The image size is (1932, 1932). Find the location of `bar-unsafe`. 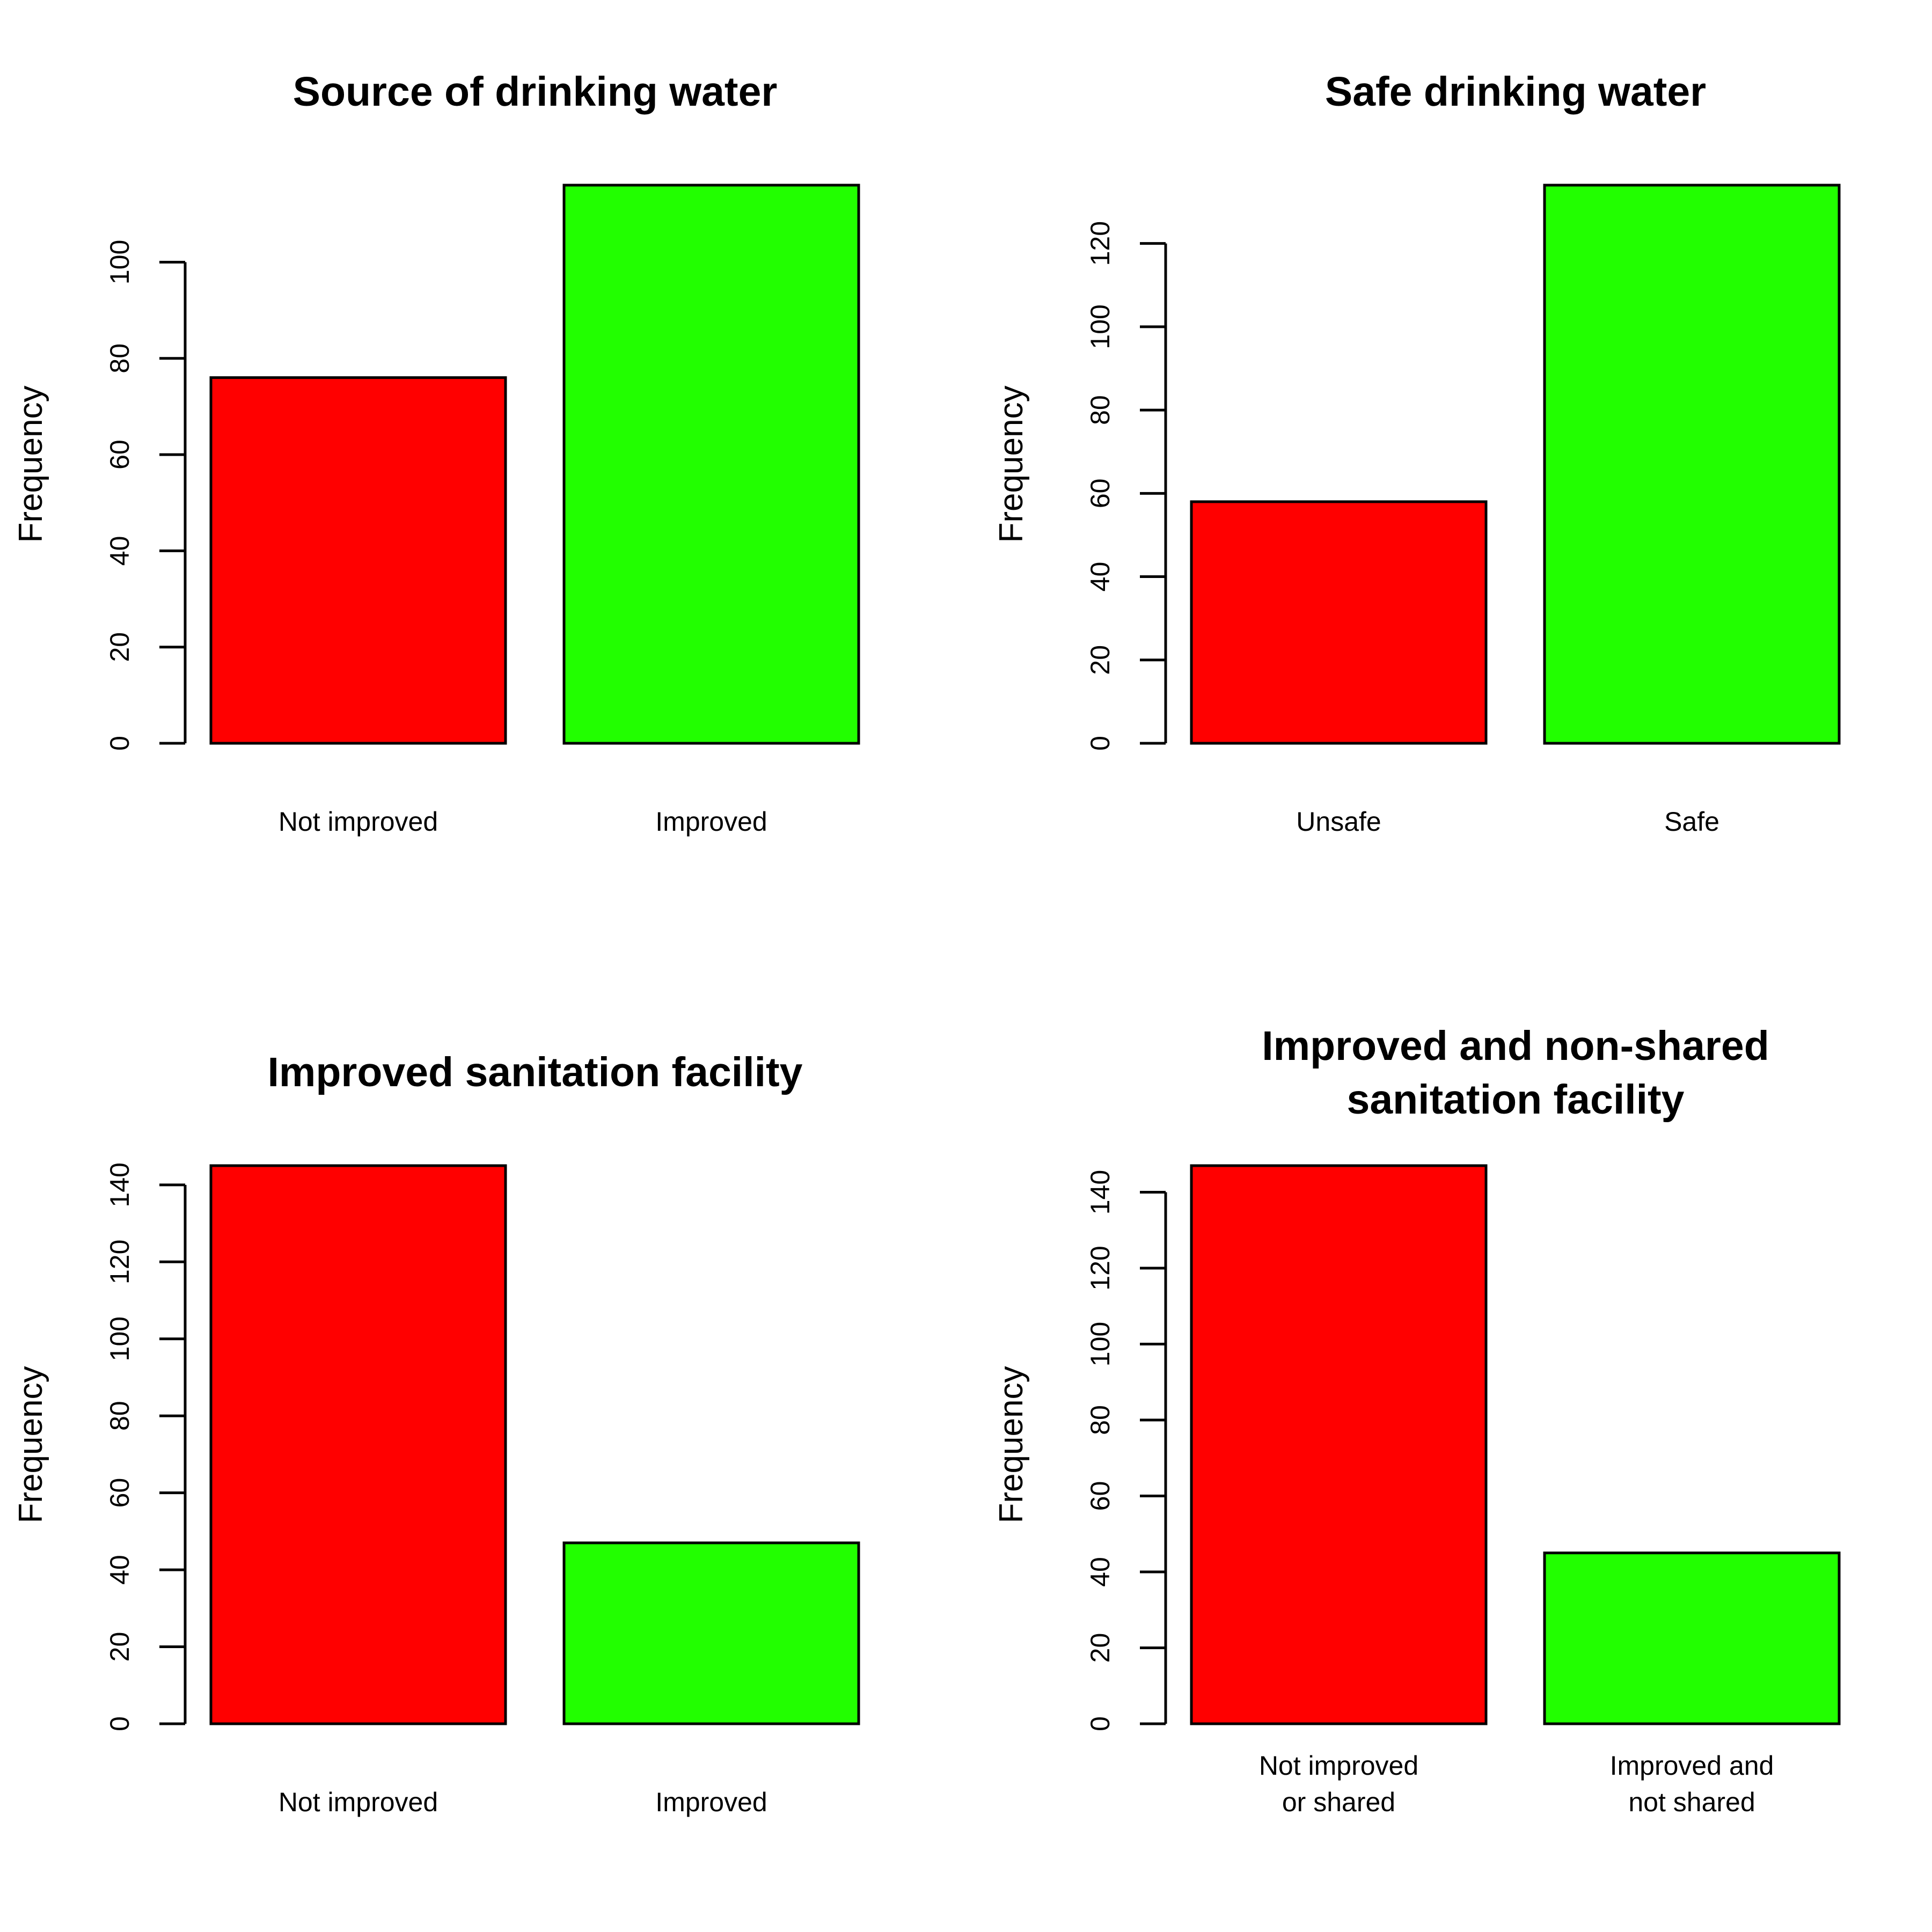

bar-unsafe is located at coordinates (1339, 622).